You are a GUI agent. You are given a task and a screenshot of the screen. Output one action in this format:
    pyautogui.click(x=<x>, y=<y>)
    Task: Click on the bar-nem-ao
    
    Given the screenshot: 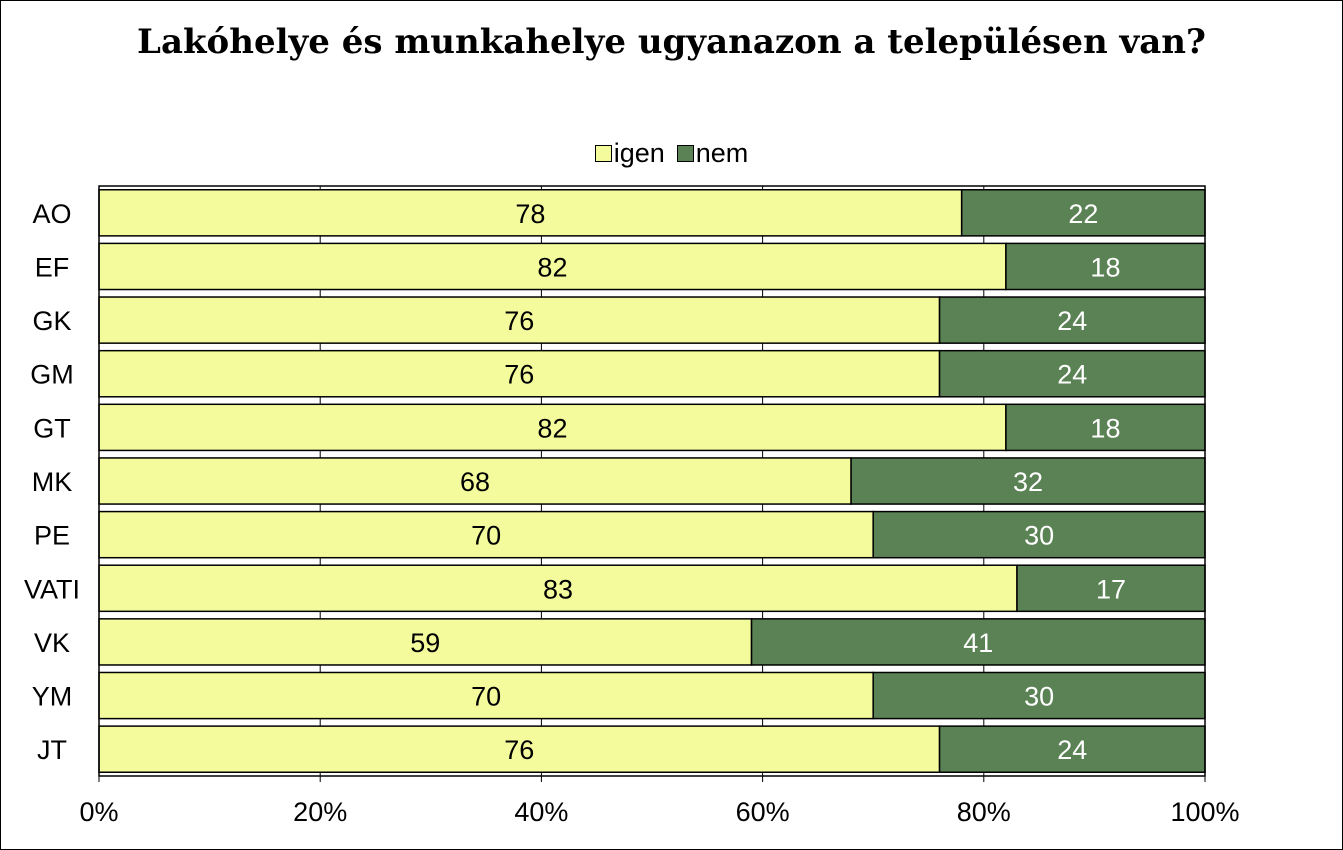 What is the action you would take?
    pyautogui.click(x=1083, y=213)
    